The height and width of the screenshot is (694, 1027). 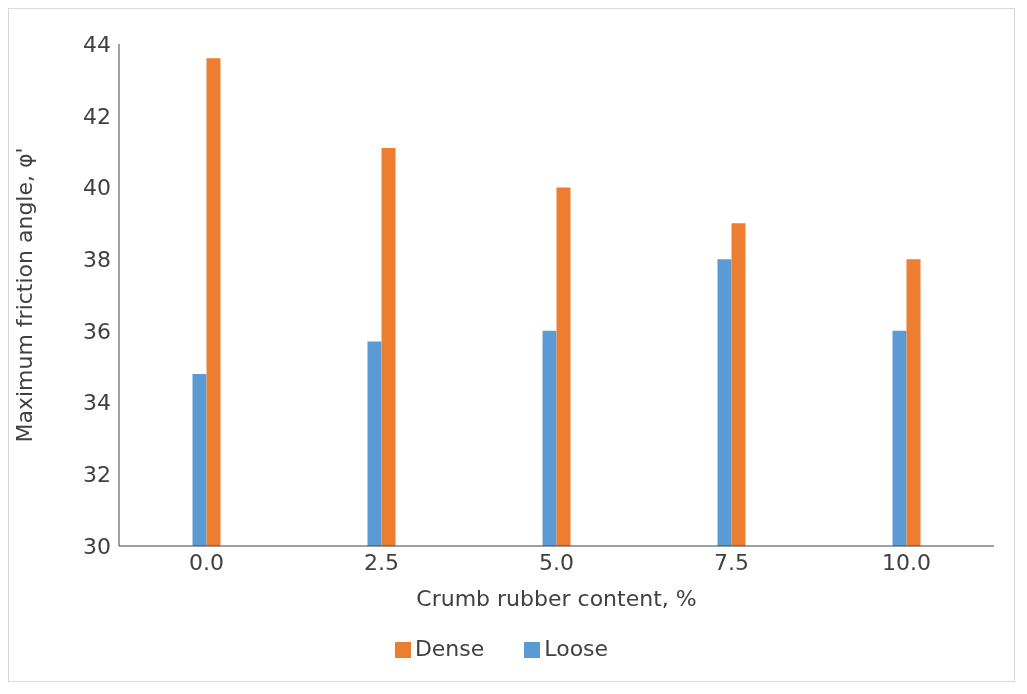 What do you see at coordinates (906, 562) in the screenshot?
I see `x-tick-label: 10.0` at bounding box center [906, 562].